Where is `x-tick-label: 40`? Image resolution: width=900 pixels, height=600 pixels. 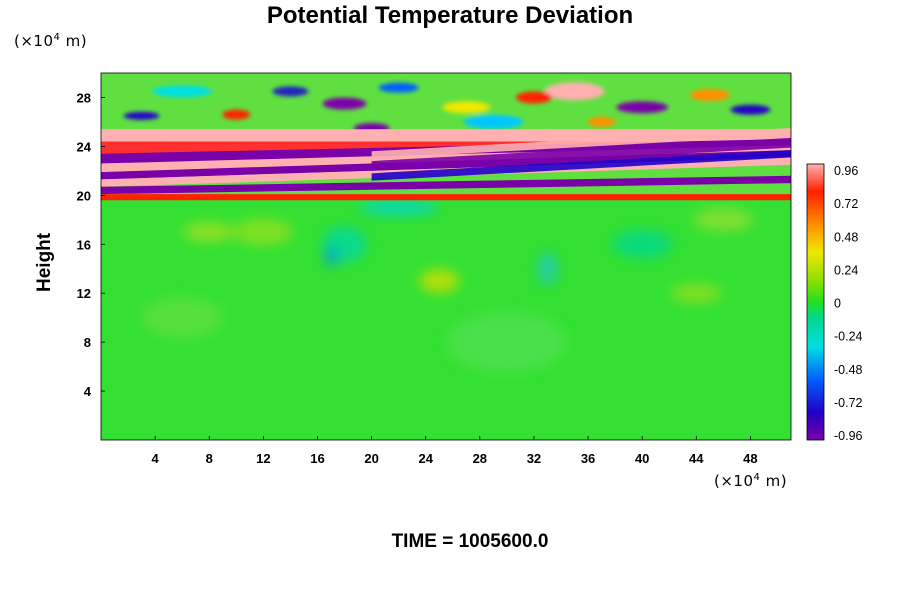
x-tick-label: 40 is located at coordinates (642, 458).